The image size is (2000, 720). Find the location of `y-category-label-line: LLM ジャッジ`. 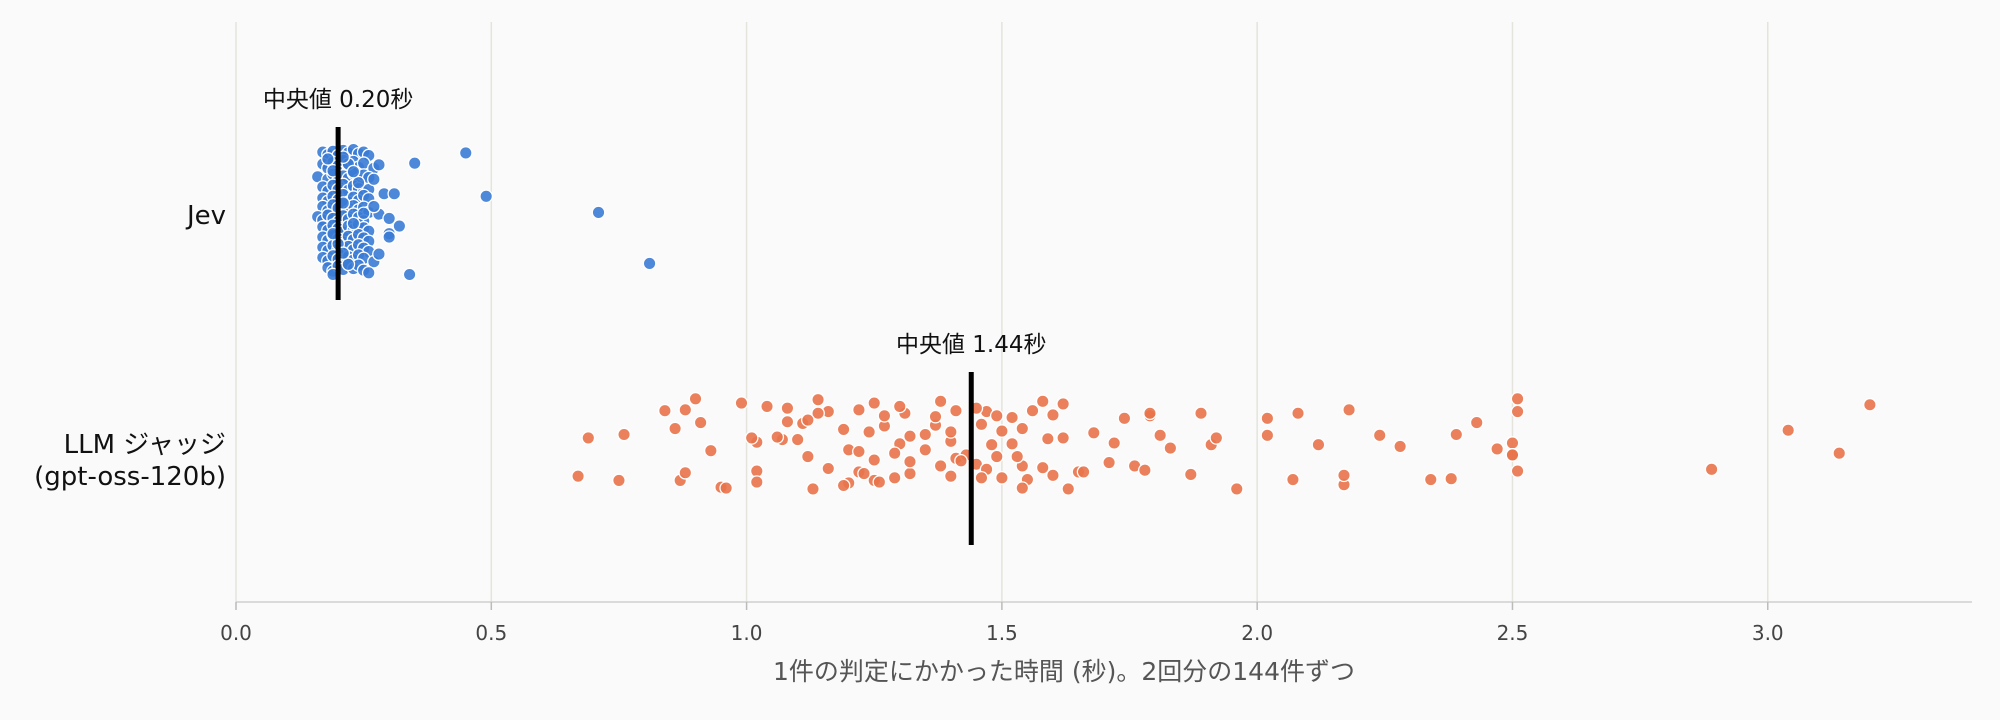

y-category-label-line: LLM ジャッジ is located at coordinates (145, 445).